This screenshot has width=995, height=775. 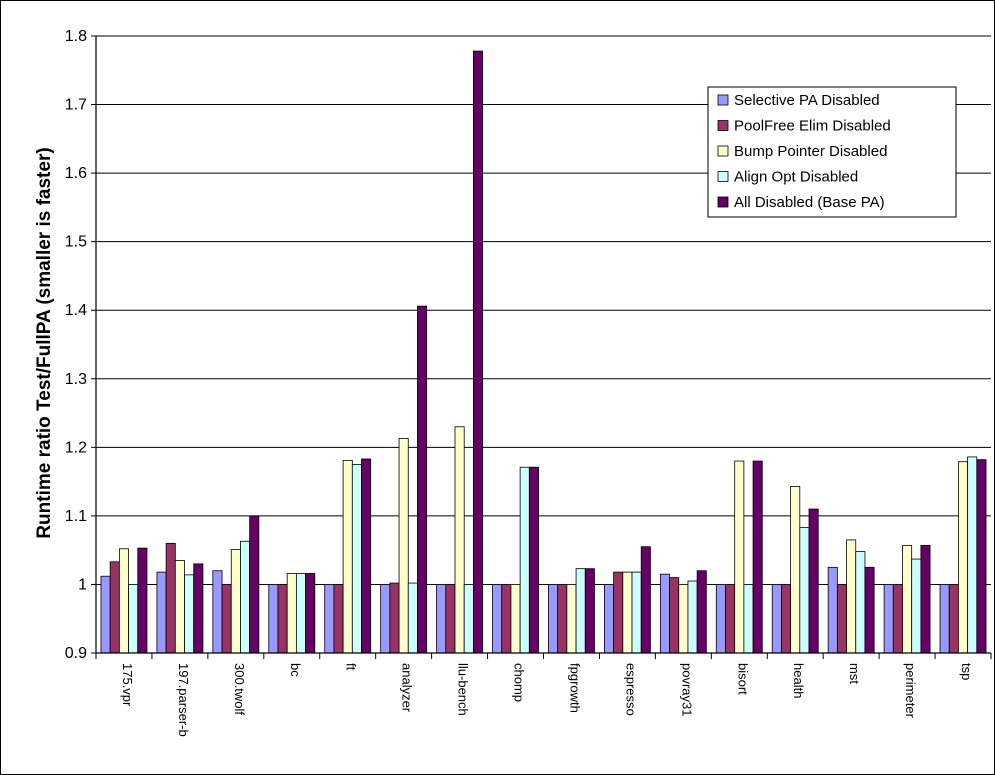 I want to click on x-tick-label: fpgrowth, so click(x=574, y=688).